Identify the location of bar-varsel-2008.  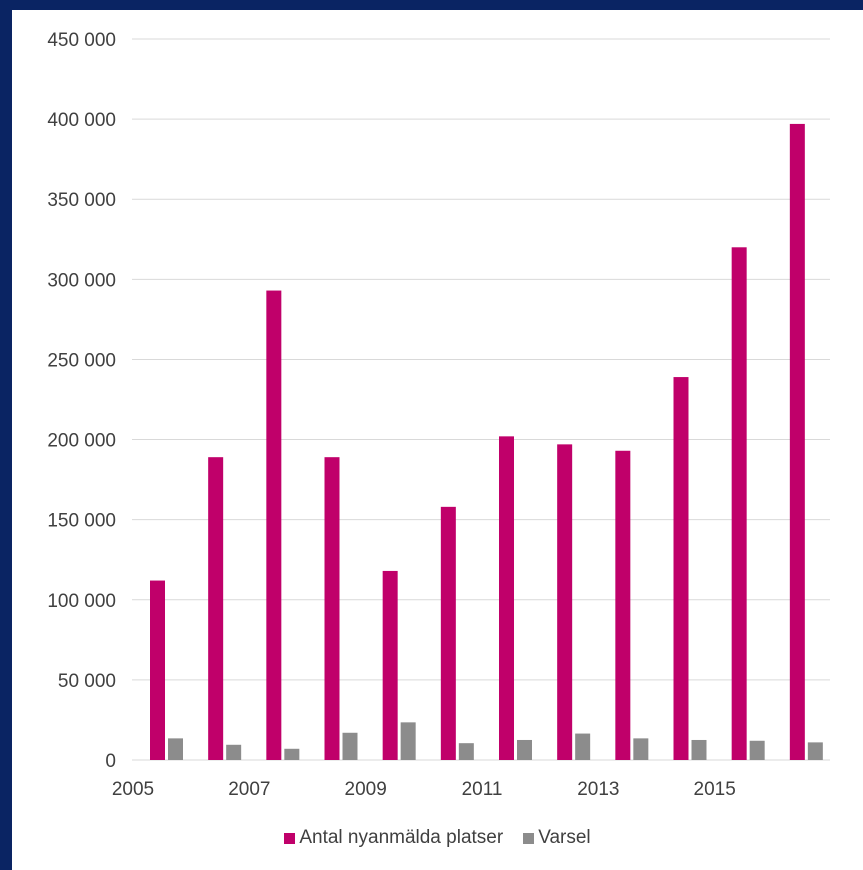
(350, 746).